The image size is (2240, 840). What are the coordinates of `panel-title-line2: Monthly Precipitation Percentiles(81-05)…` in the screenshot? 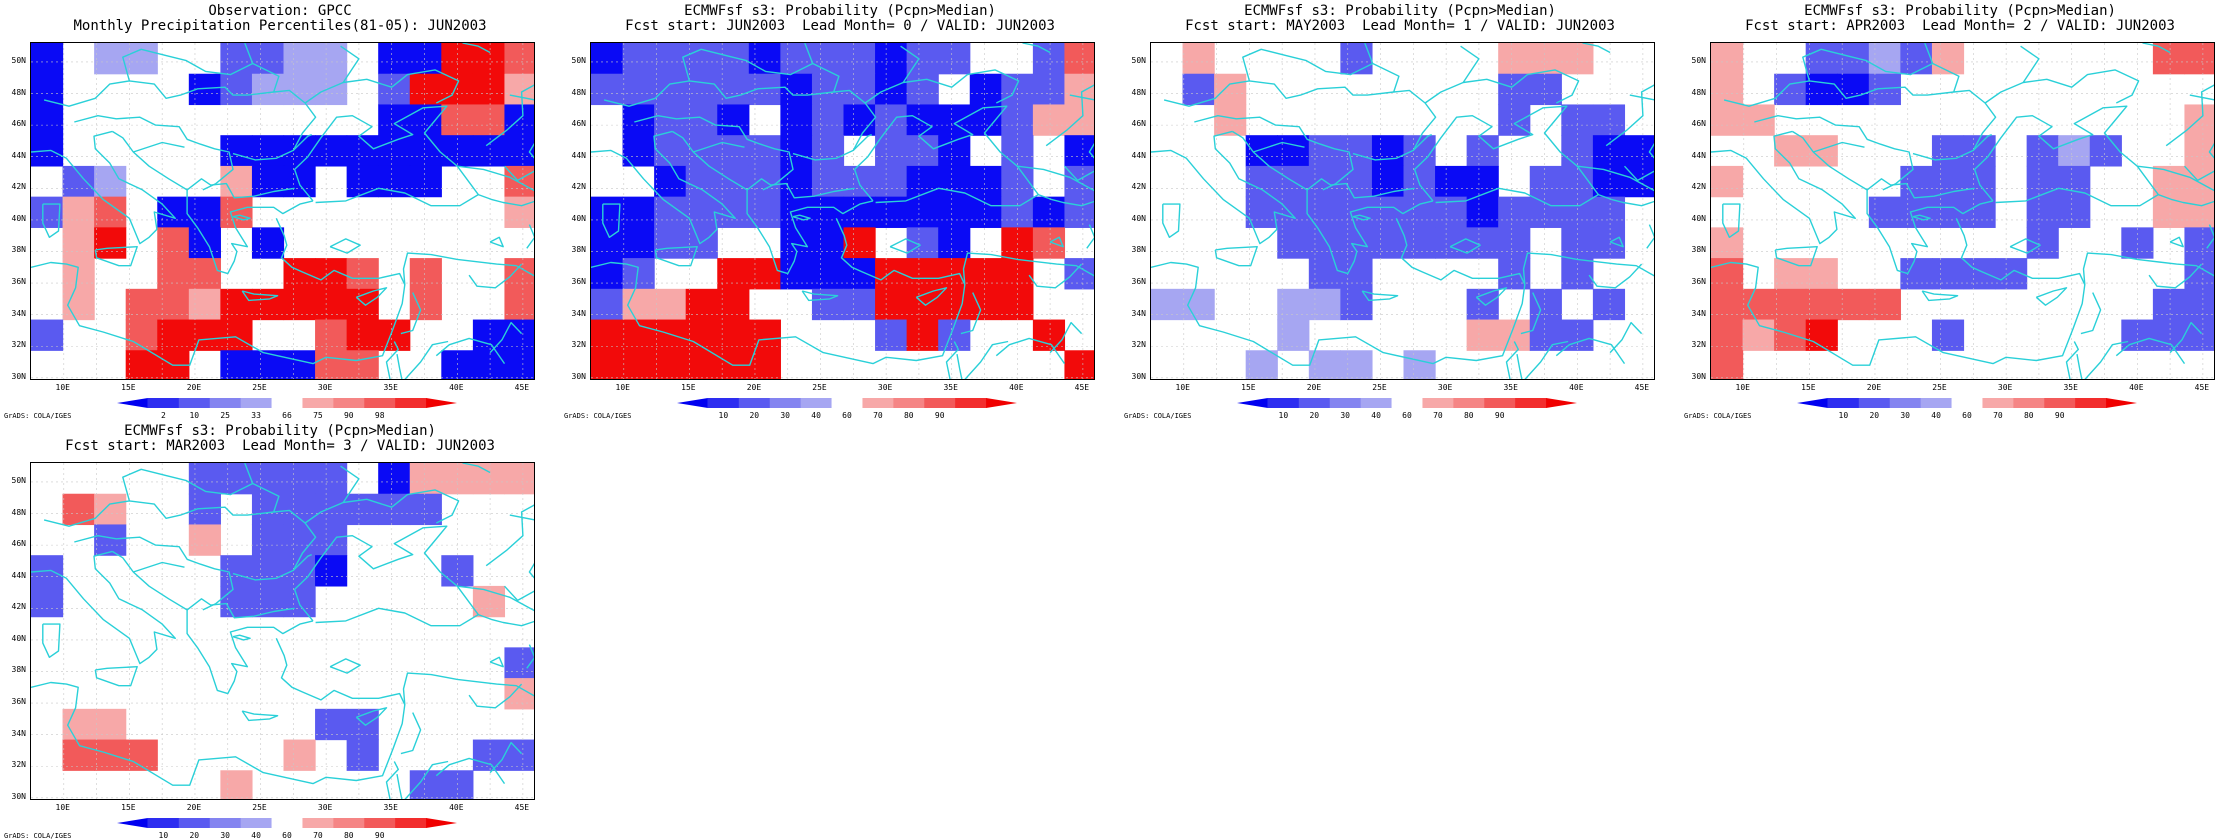 It's located at (280, 26).